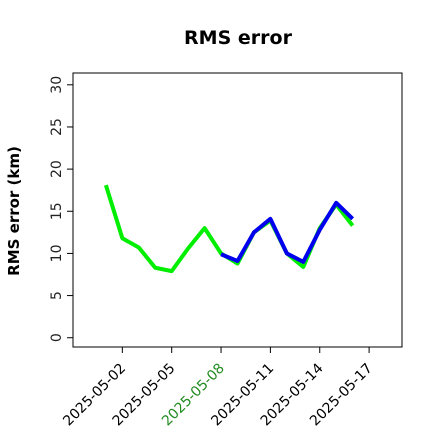 The image size is (440, 440). I want to click on y-tick-label: 20, so click(57, 169).